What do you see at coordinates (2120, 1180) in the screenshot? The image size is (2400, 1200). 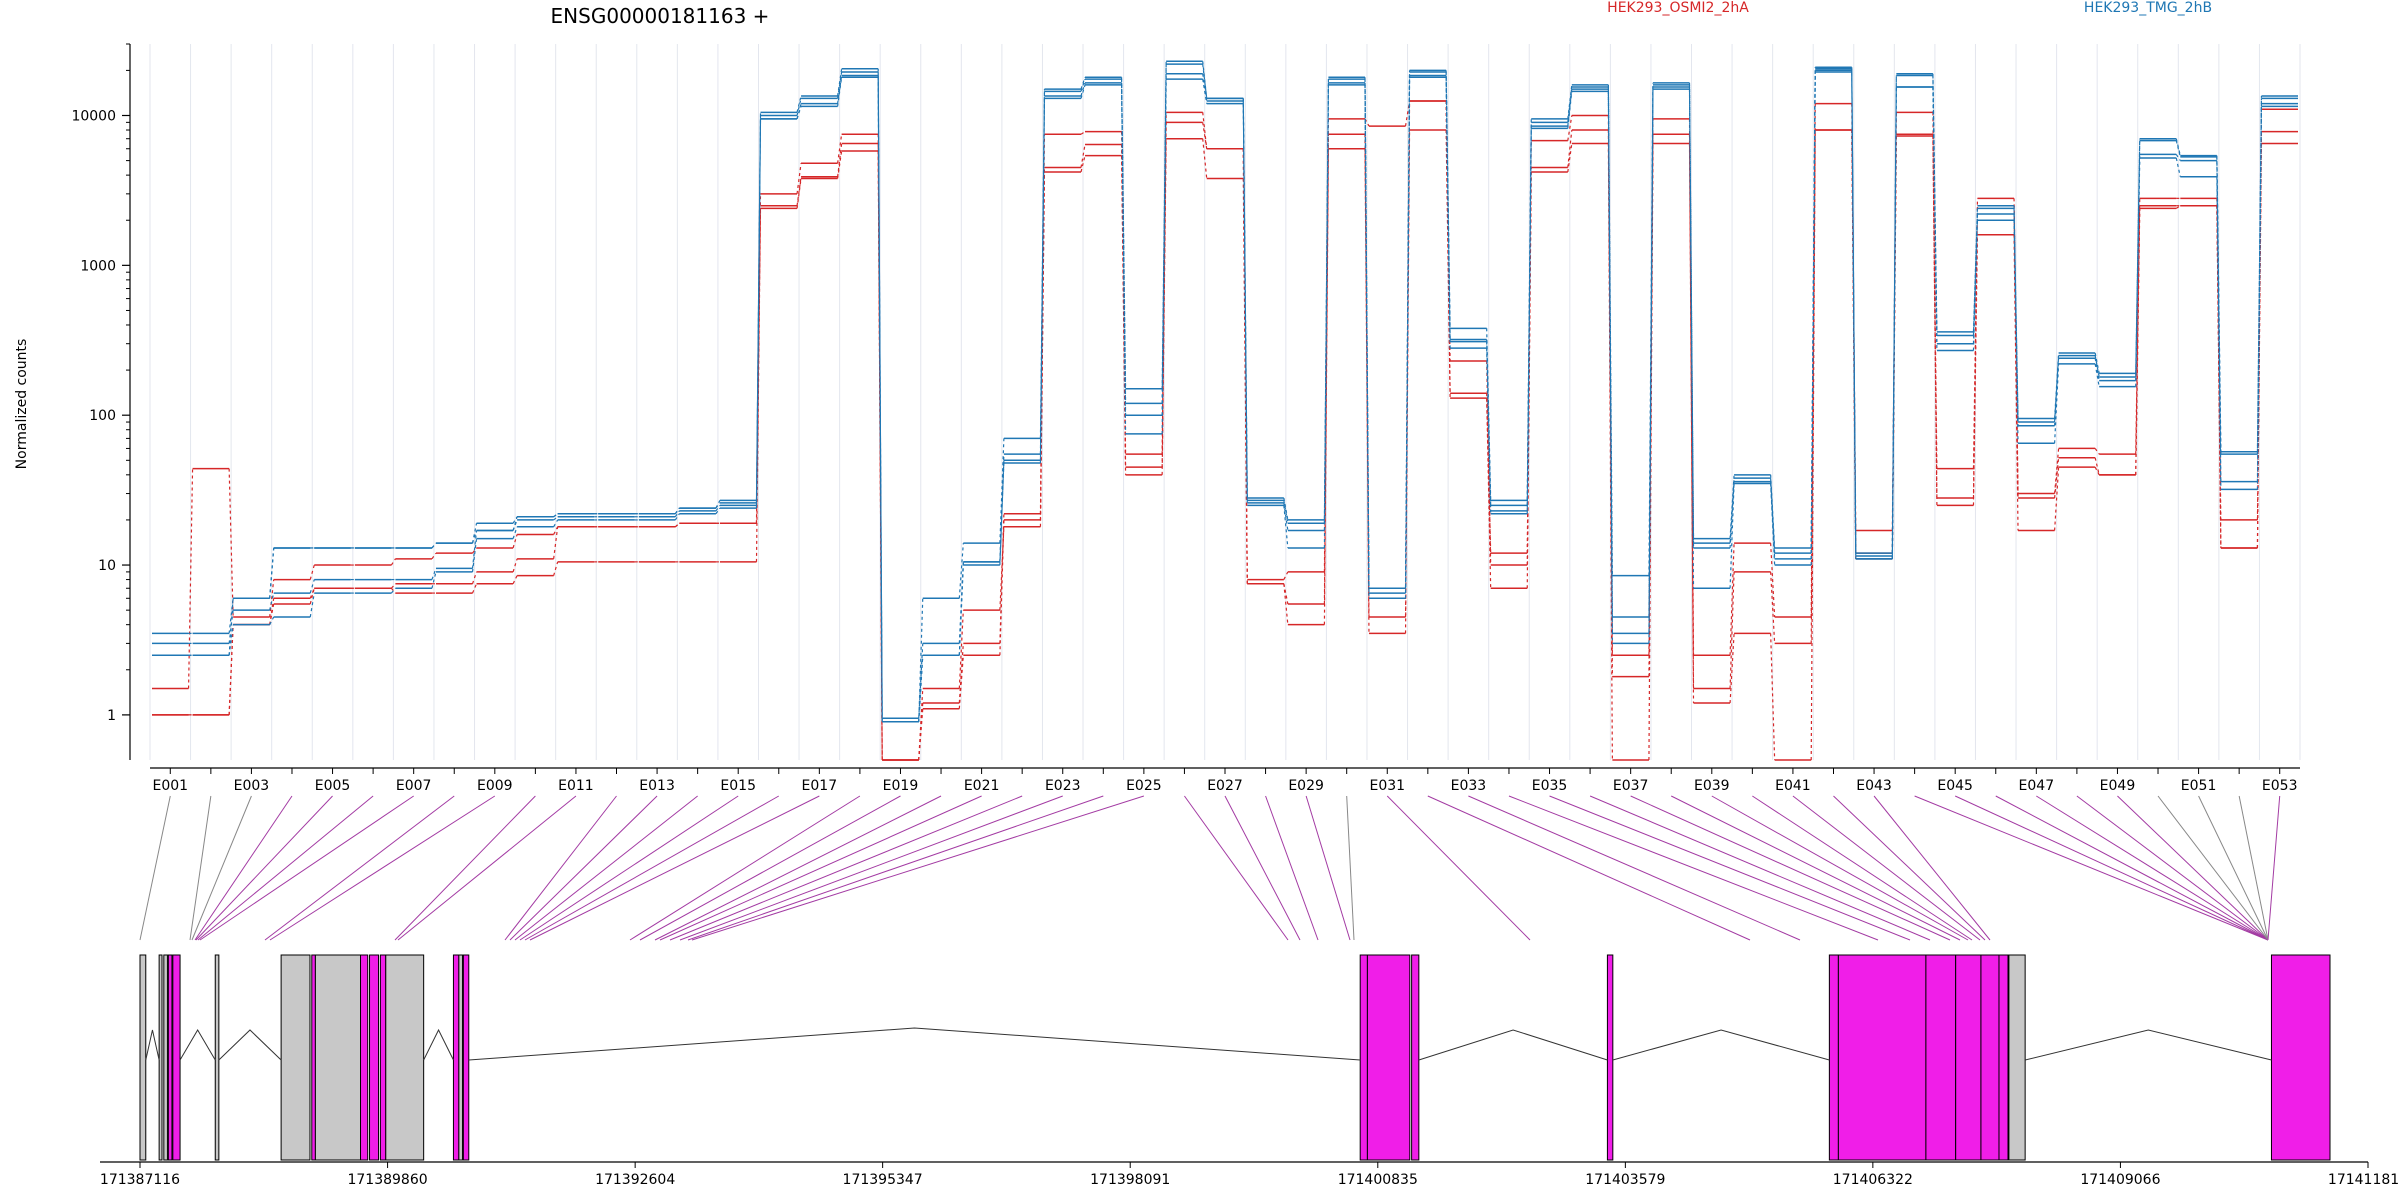 I see `coord-tick-label: 171409066` at bounding box center [2120, 1180].